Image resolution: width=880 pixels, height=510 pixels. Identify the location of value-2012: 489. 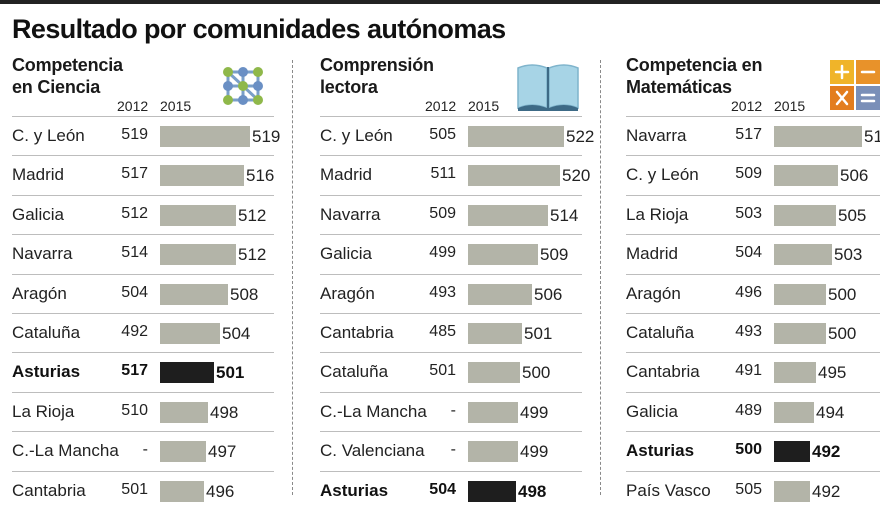
(748, 410).